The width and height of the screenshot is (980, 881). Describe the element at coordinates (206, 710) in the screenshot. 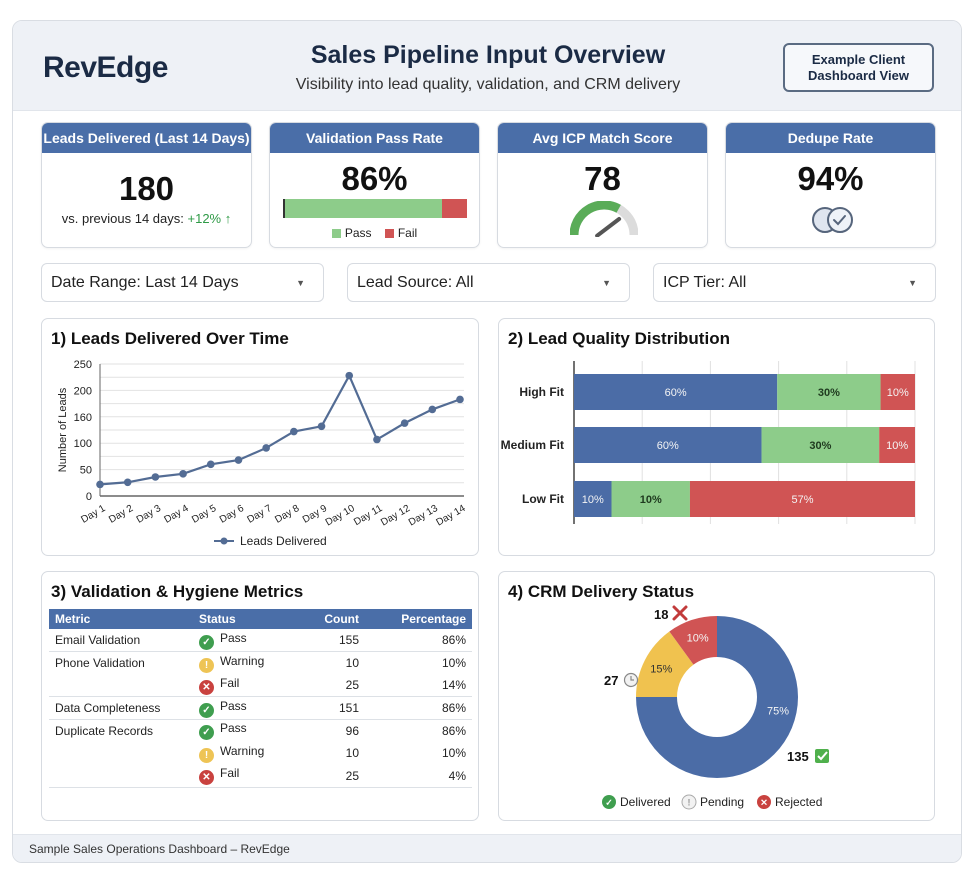

I see `check-circle-icon: ✓` at that location.